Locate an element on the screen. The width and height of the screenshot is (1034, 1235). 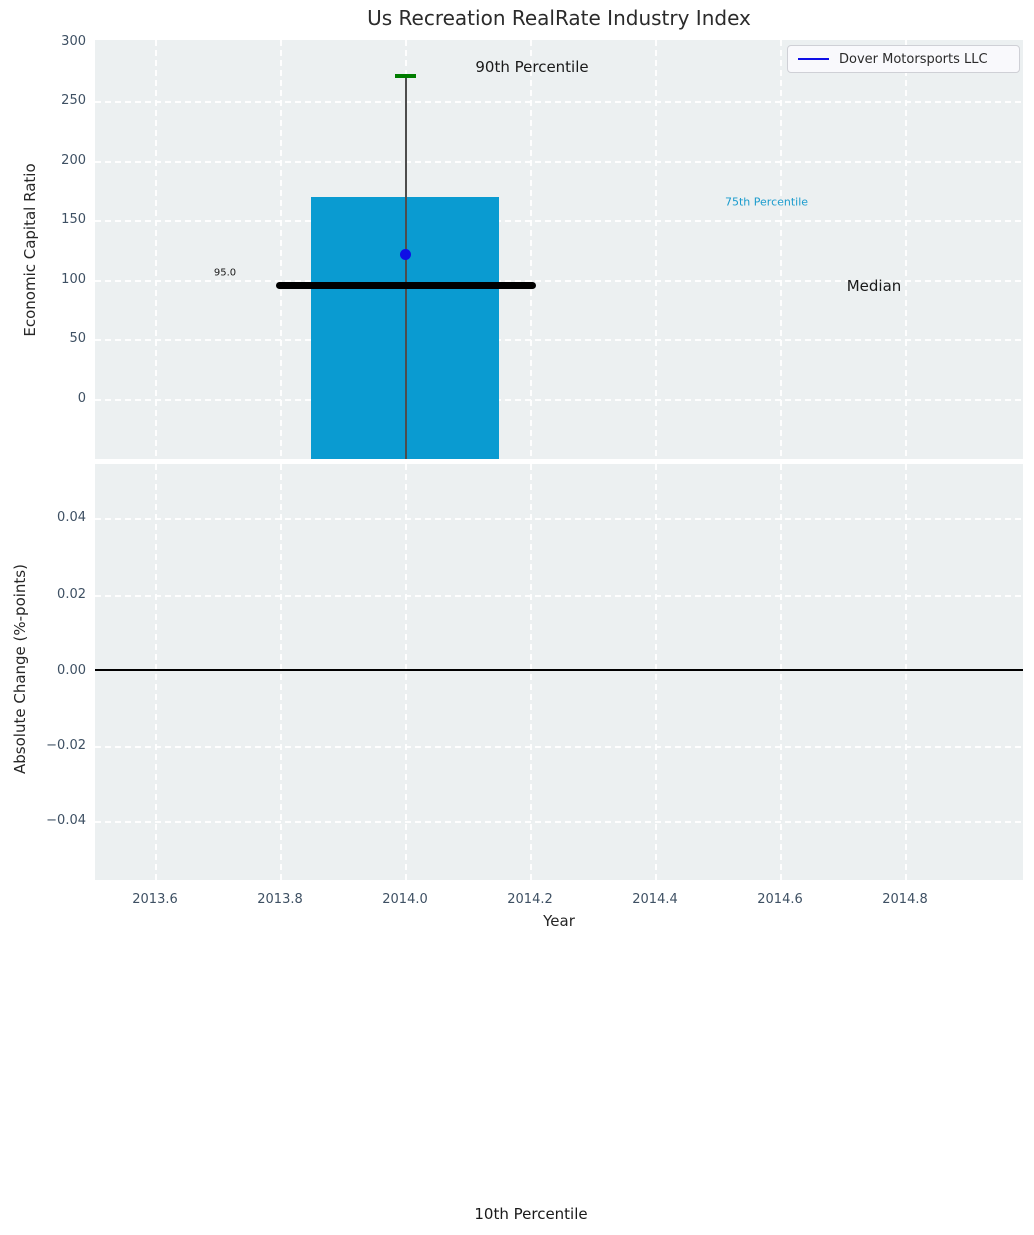
y-axis-label-top: Economic Capital Ratio is located at coordinates (30, 250).